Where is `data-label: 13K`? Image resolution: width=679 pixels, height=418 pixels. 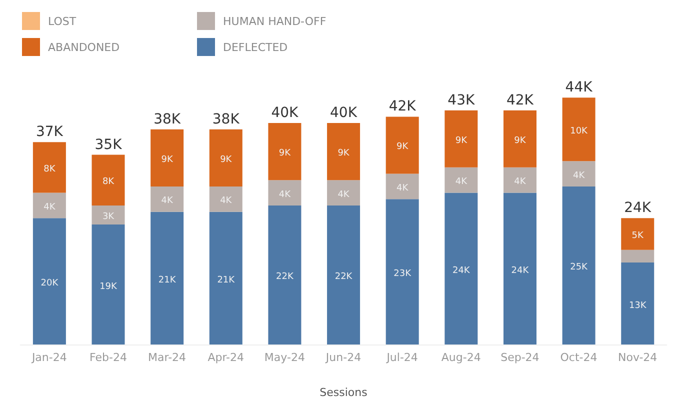 data-label: 13K is located at coordinates (638, 305).